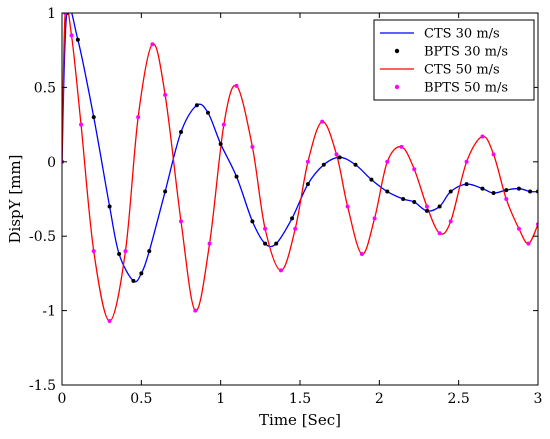  Describe the element at coordinates (397, 51) in the screenshot. I see `legend-swatch-bpts-30-m-s` at that location.